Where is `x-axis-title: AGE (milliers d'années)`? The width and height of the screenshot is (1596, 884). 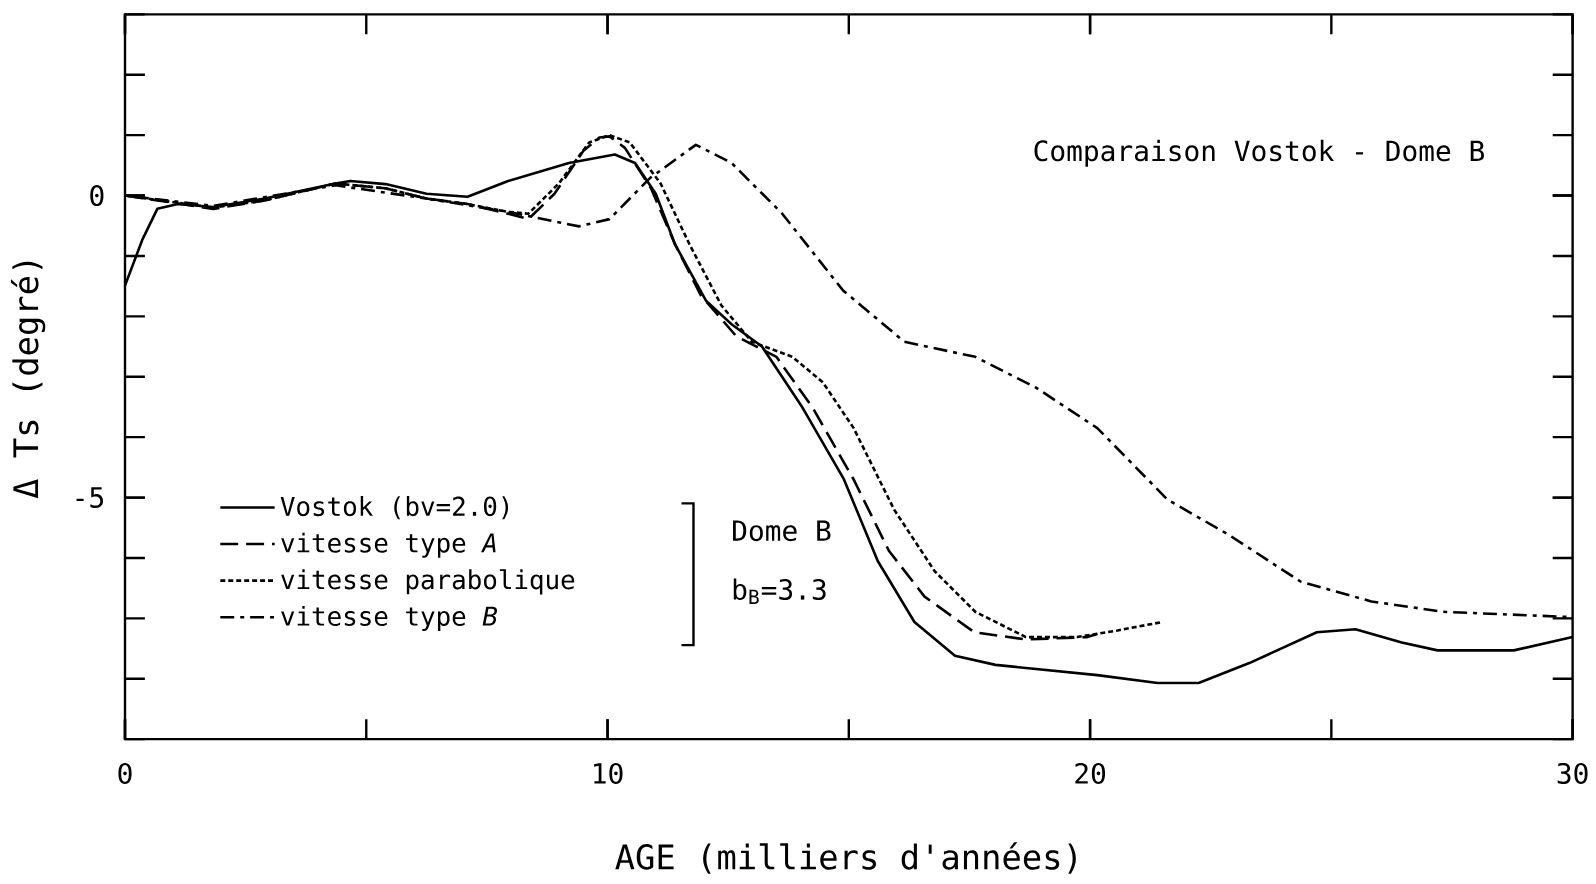
x-axis-title: AGE (milliers d'années) is located at coordinates (845, 858).